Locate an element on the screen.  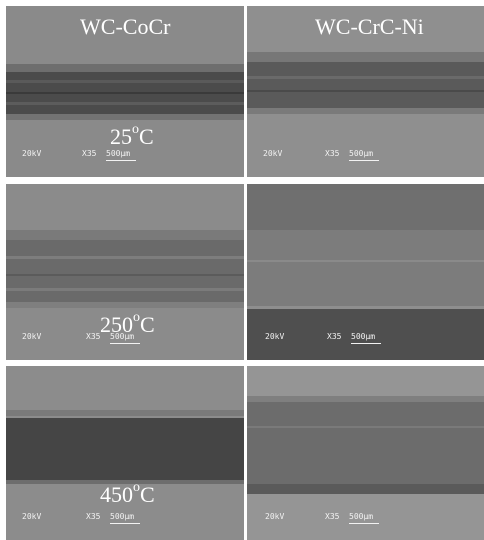
column-title-wc-crc-ni: WC-CrC-Ni is located at coordinates (369, 26).